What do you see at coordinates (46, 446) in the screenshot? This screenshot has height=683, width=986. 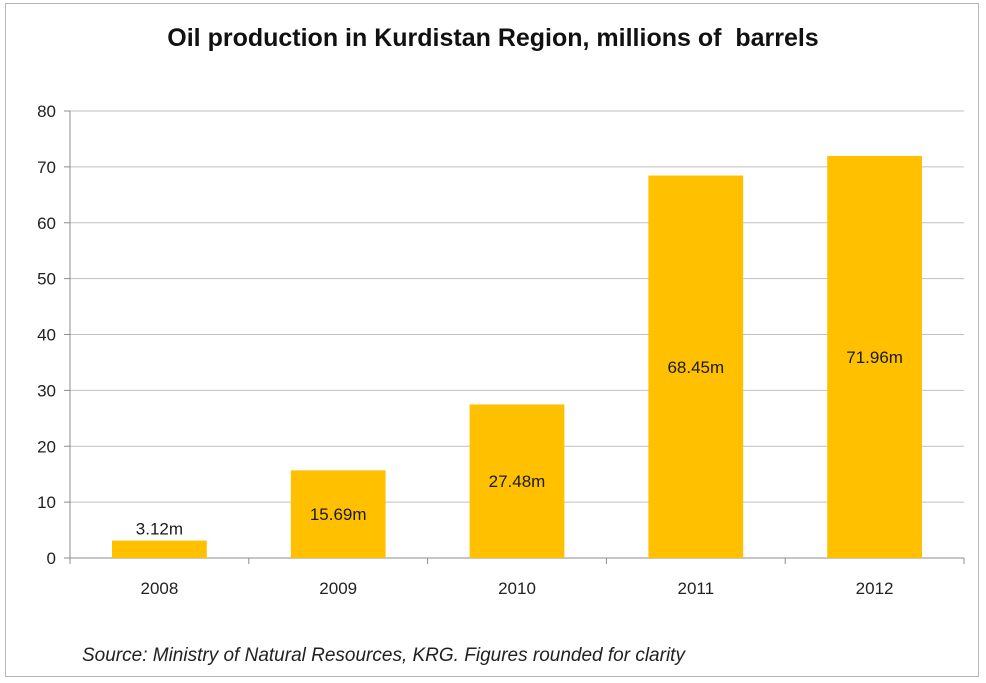 I see `y-tick-label: 20` at bounding box center [46, 446].